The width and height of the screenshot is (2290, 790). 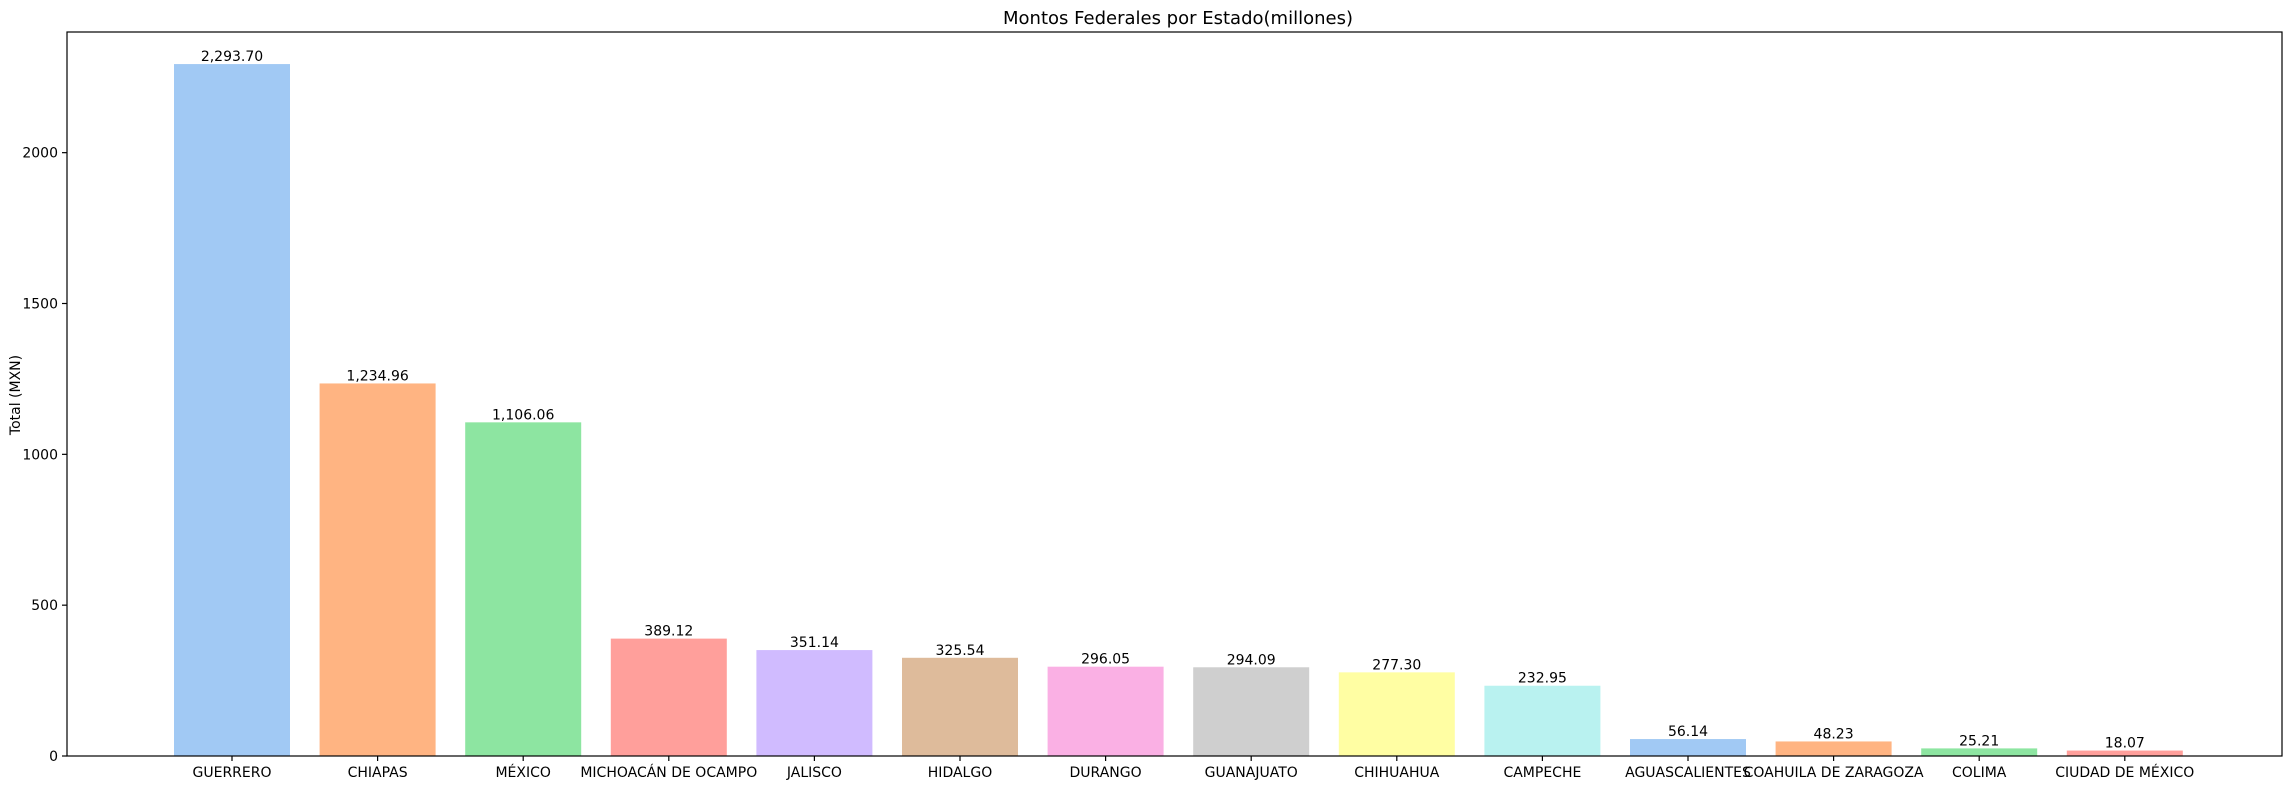 What do you see at coordinates (814, 643) in the screenshot?
I see `bar-value-label: 351.14` at bounding box center [814, 643].